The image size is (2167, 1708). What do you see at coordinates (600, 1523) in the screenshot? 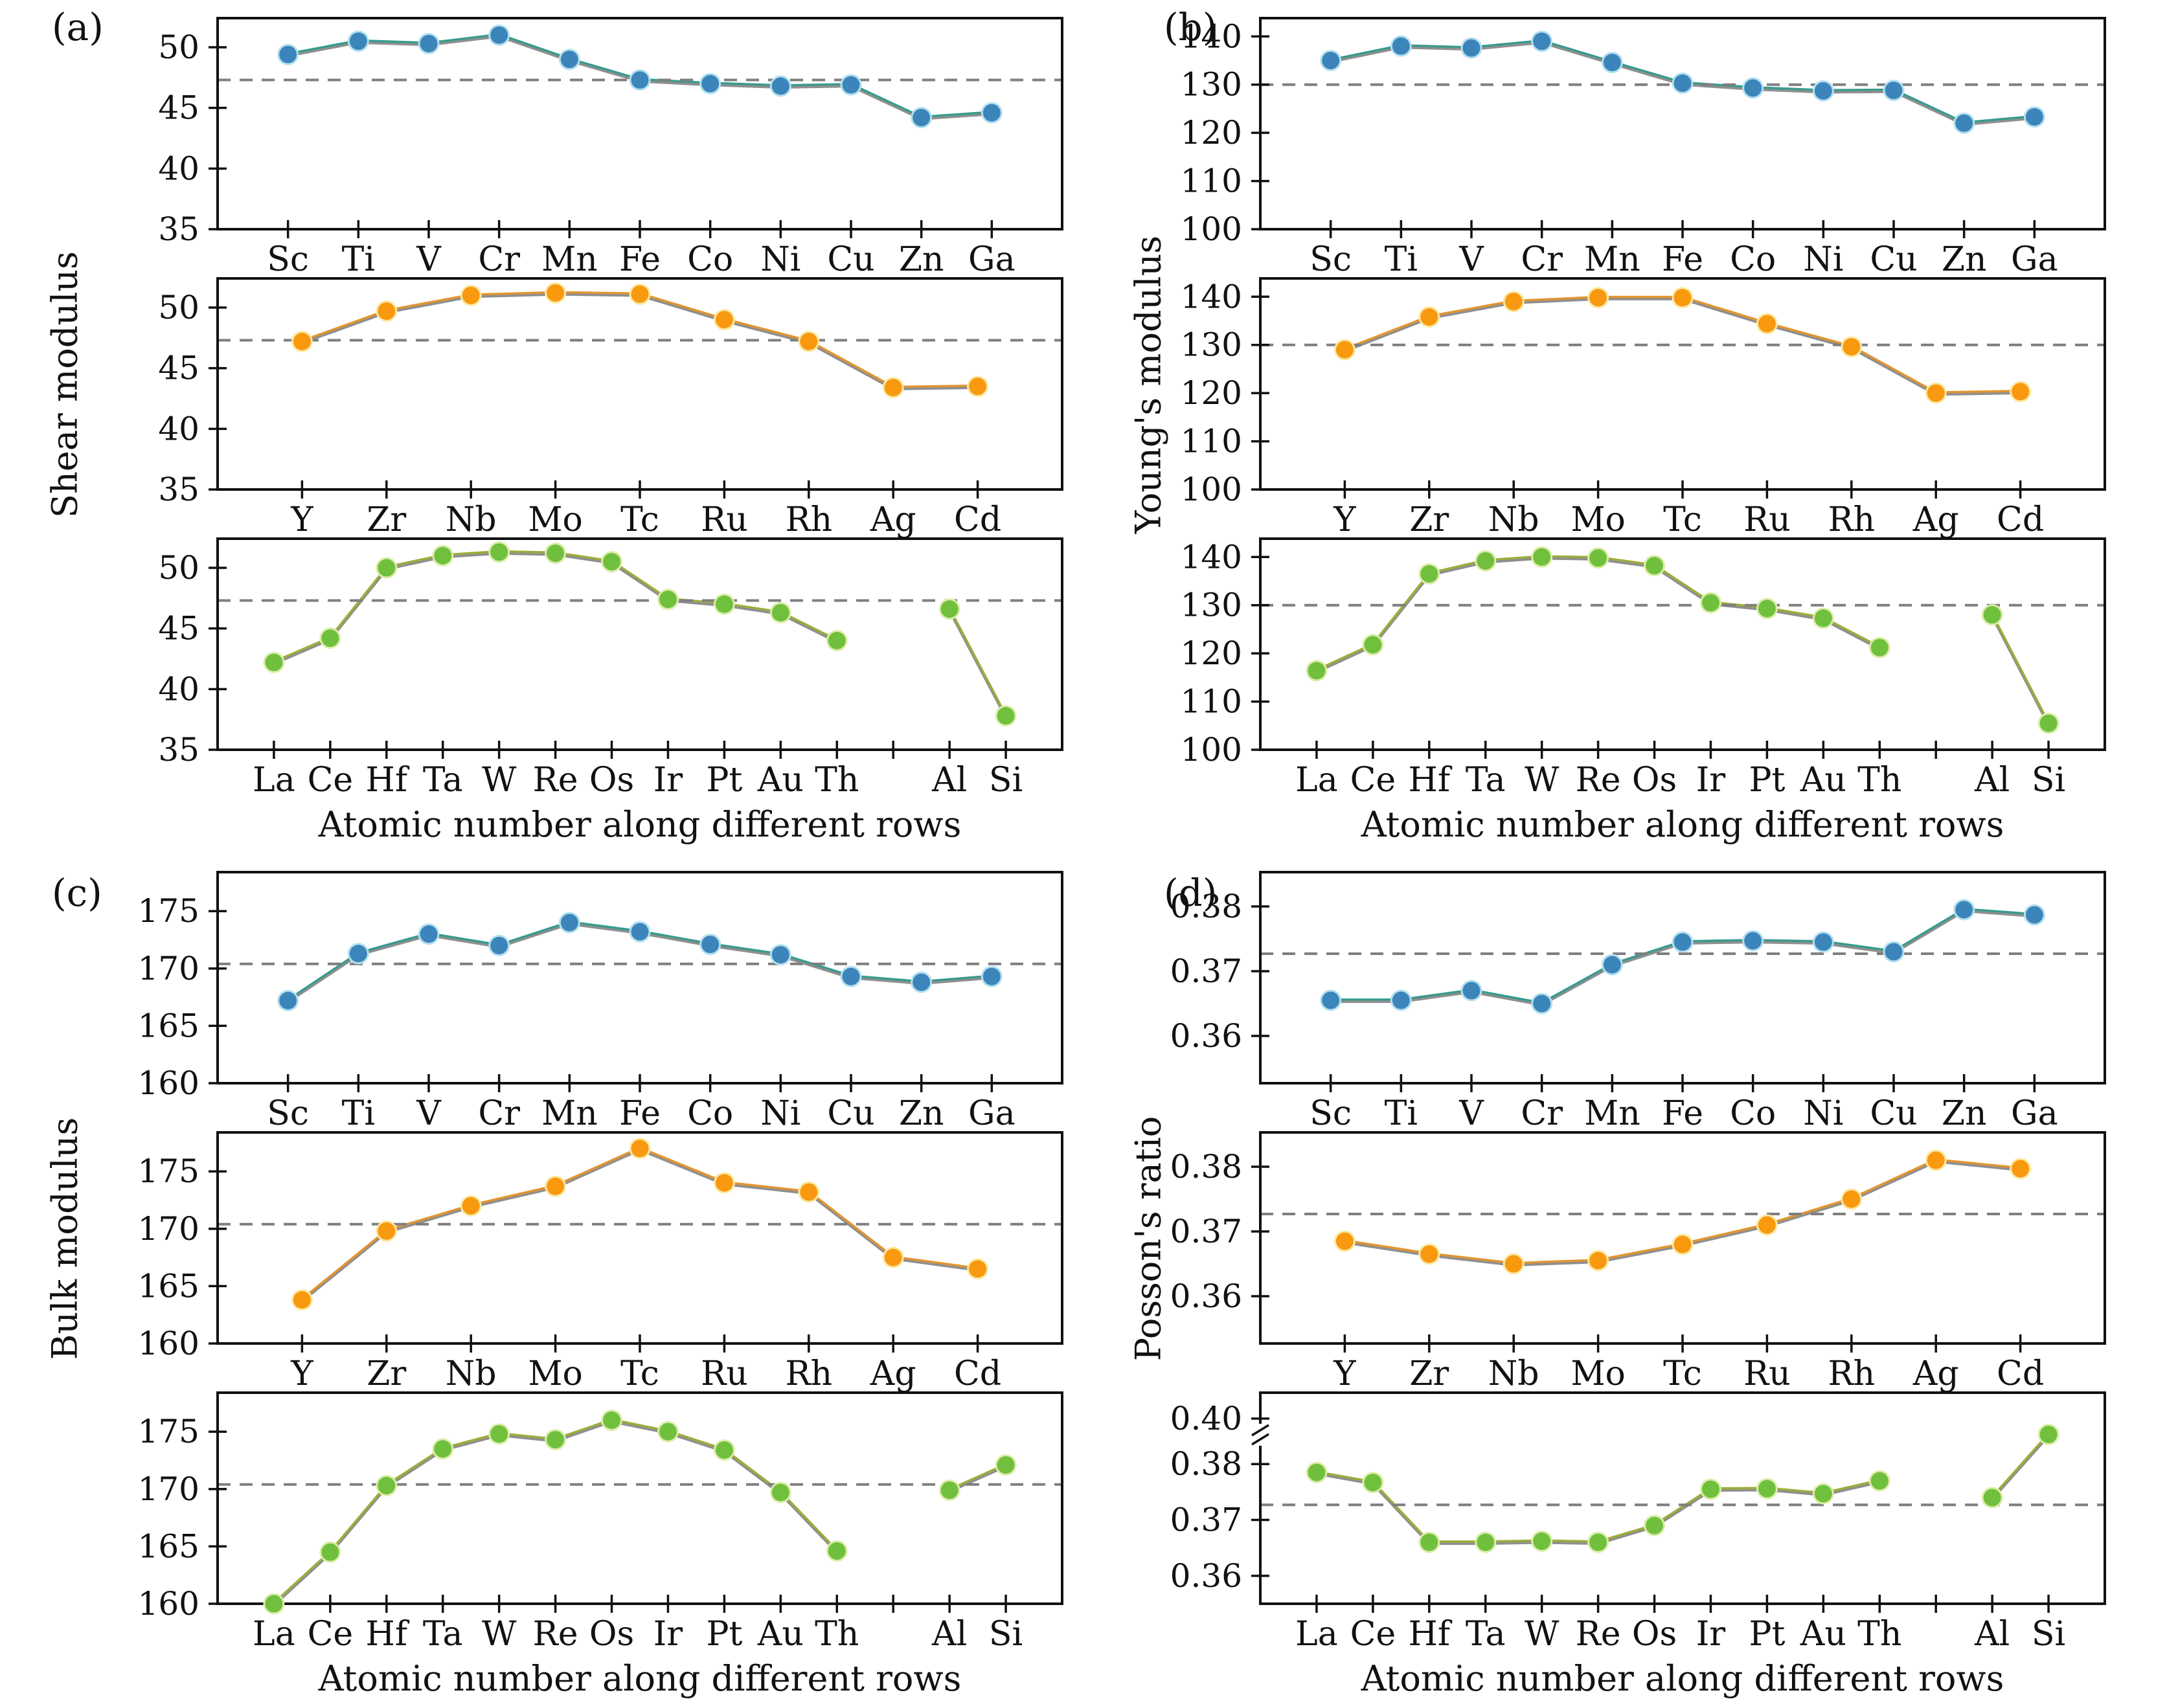
I see `subplot-c-5d-row: 160 165 170 175 La Ce Hf Ta W Re Os Ir Pt Au Th Al Si` at bounding box center [600, 1523].